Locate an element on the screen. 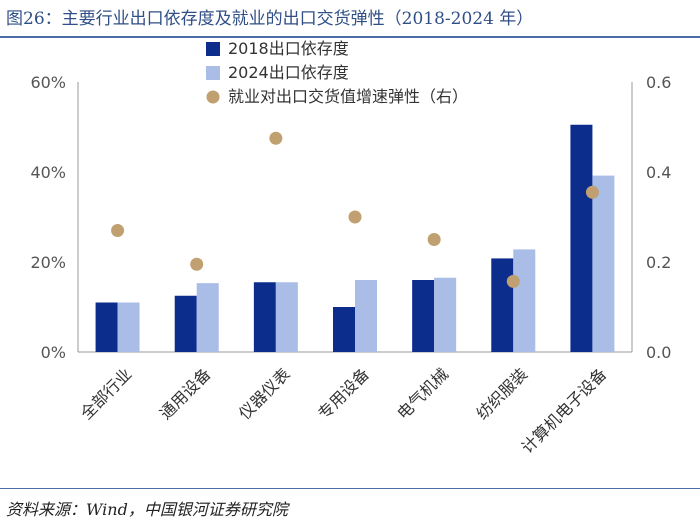 Image resolution: width=700 pixels, height=532 pixels. legend-label: 2024出口依存度 is located at coordinates (288, 72).